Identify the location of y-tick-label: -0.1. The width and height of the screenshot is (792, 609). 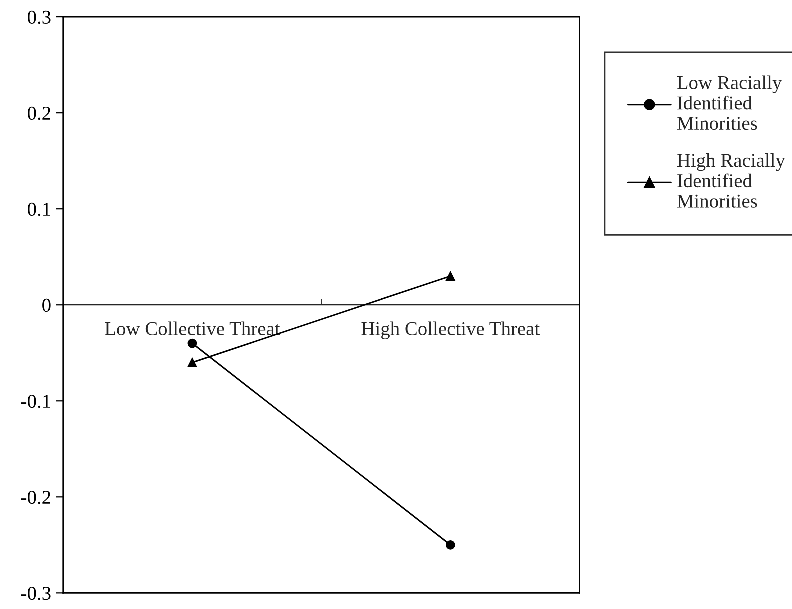
(36, 401).